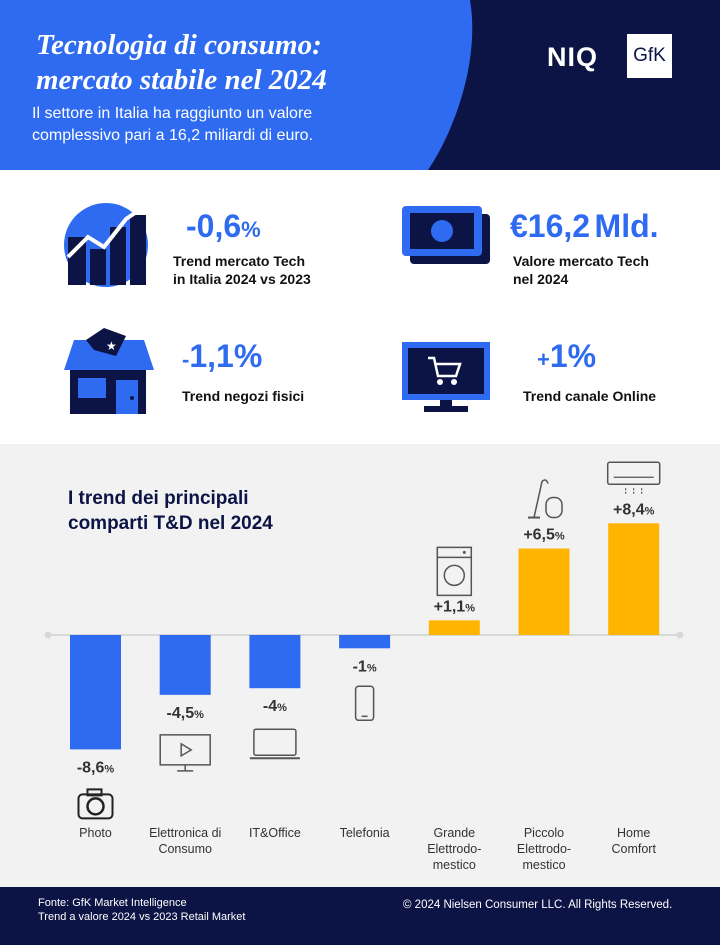 The width and height of the screenshot is (720, 945). I want to click on smartphone-icon, so click(364, 703).